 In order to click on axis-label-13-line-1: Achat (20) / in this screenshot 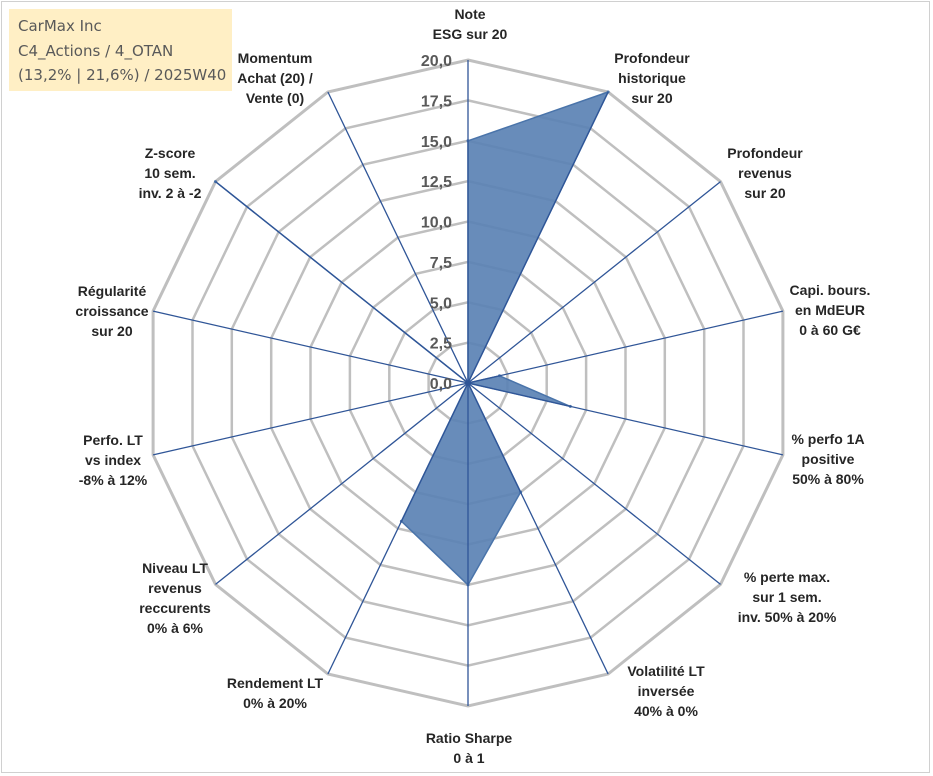, I will do `click(275, 78)`.